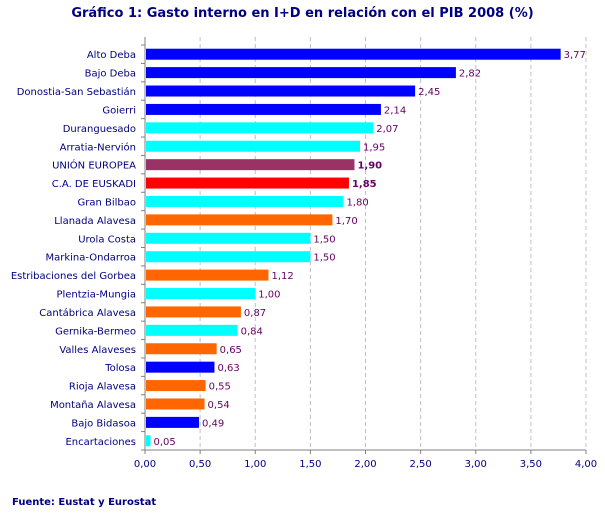 The image size is (605, 517). What do you see at coordinates (111, 55) in the screenshot?
I see `category-label: Alto Deba` at bounding box center [111, 55].